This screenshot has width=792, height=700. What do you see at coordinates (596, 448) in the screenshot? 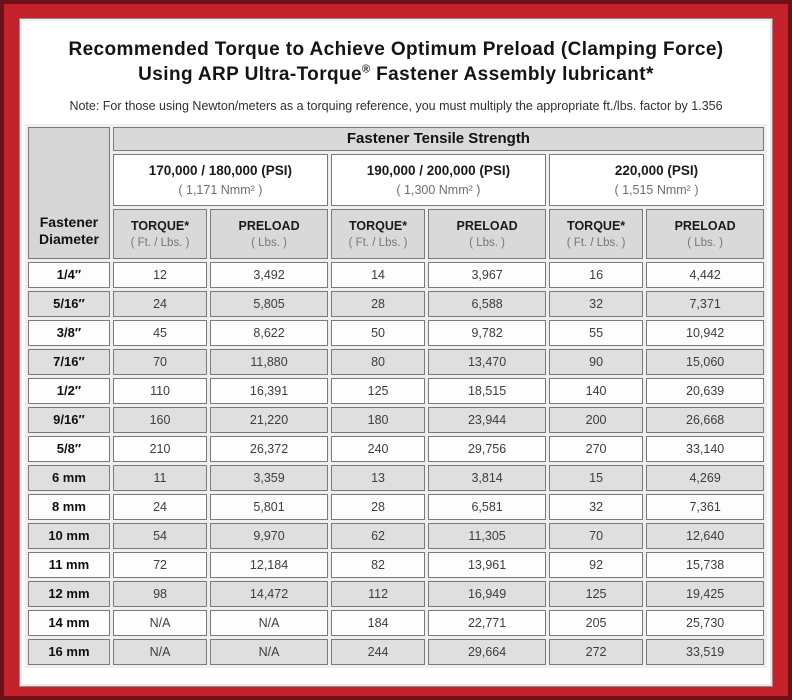
I see `torque-value-cell: 270` at bounding box center [596, 448].